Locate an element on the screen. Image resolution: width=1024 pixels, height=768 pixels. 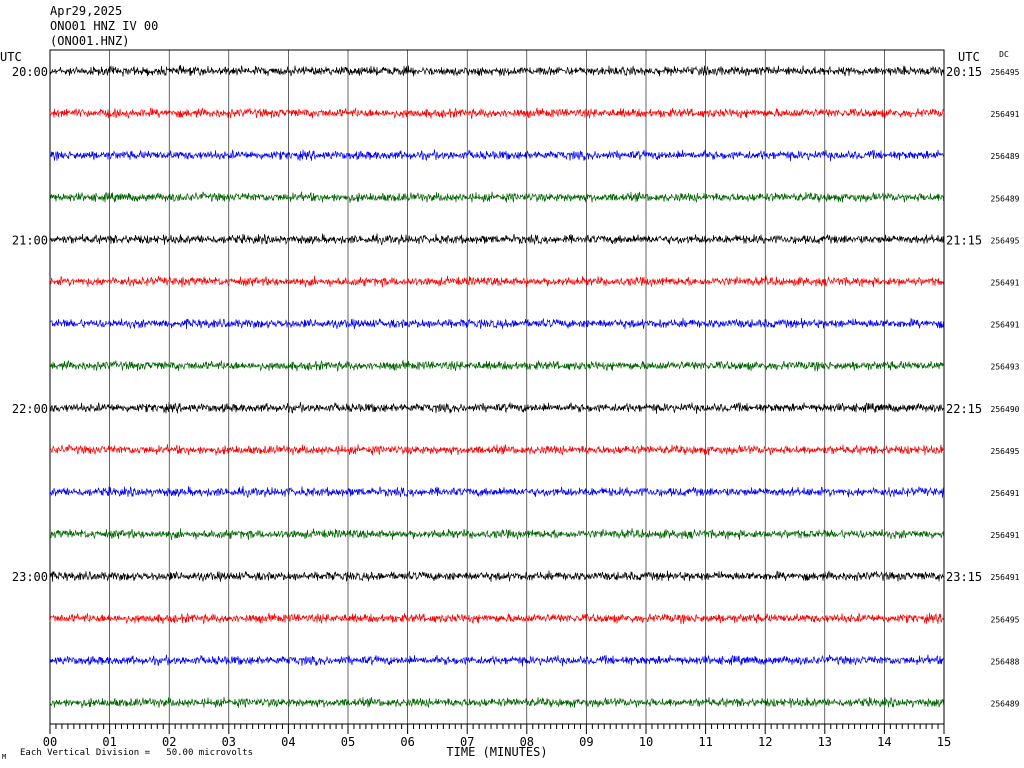
x-tick-label: 06 is located at coordinates (407, 742).